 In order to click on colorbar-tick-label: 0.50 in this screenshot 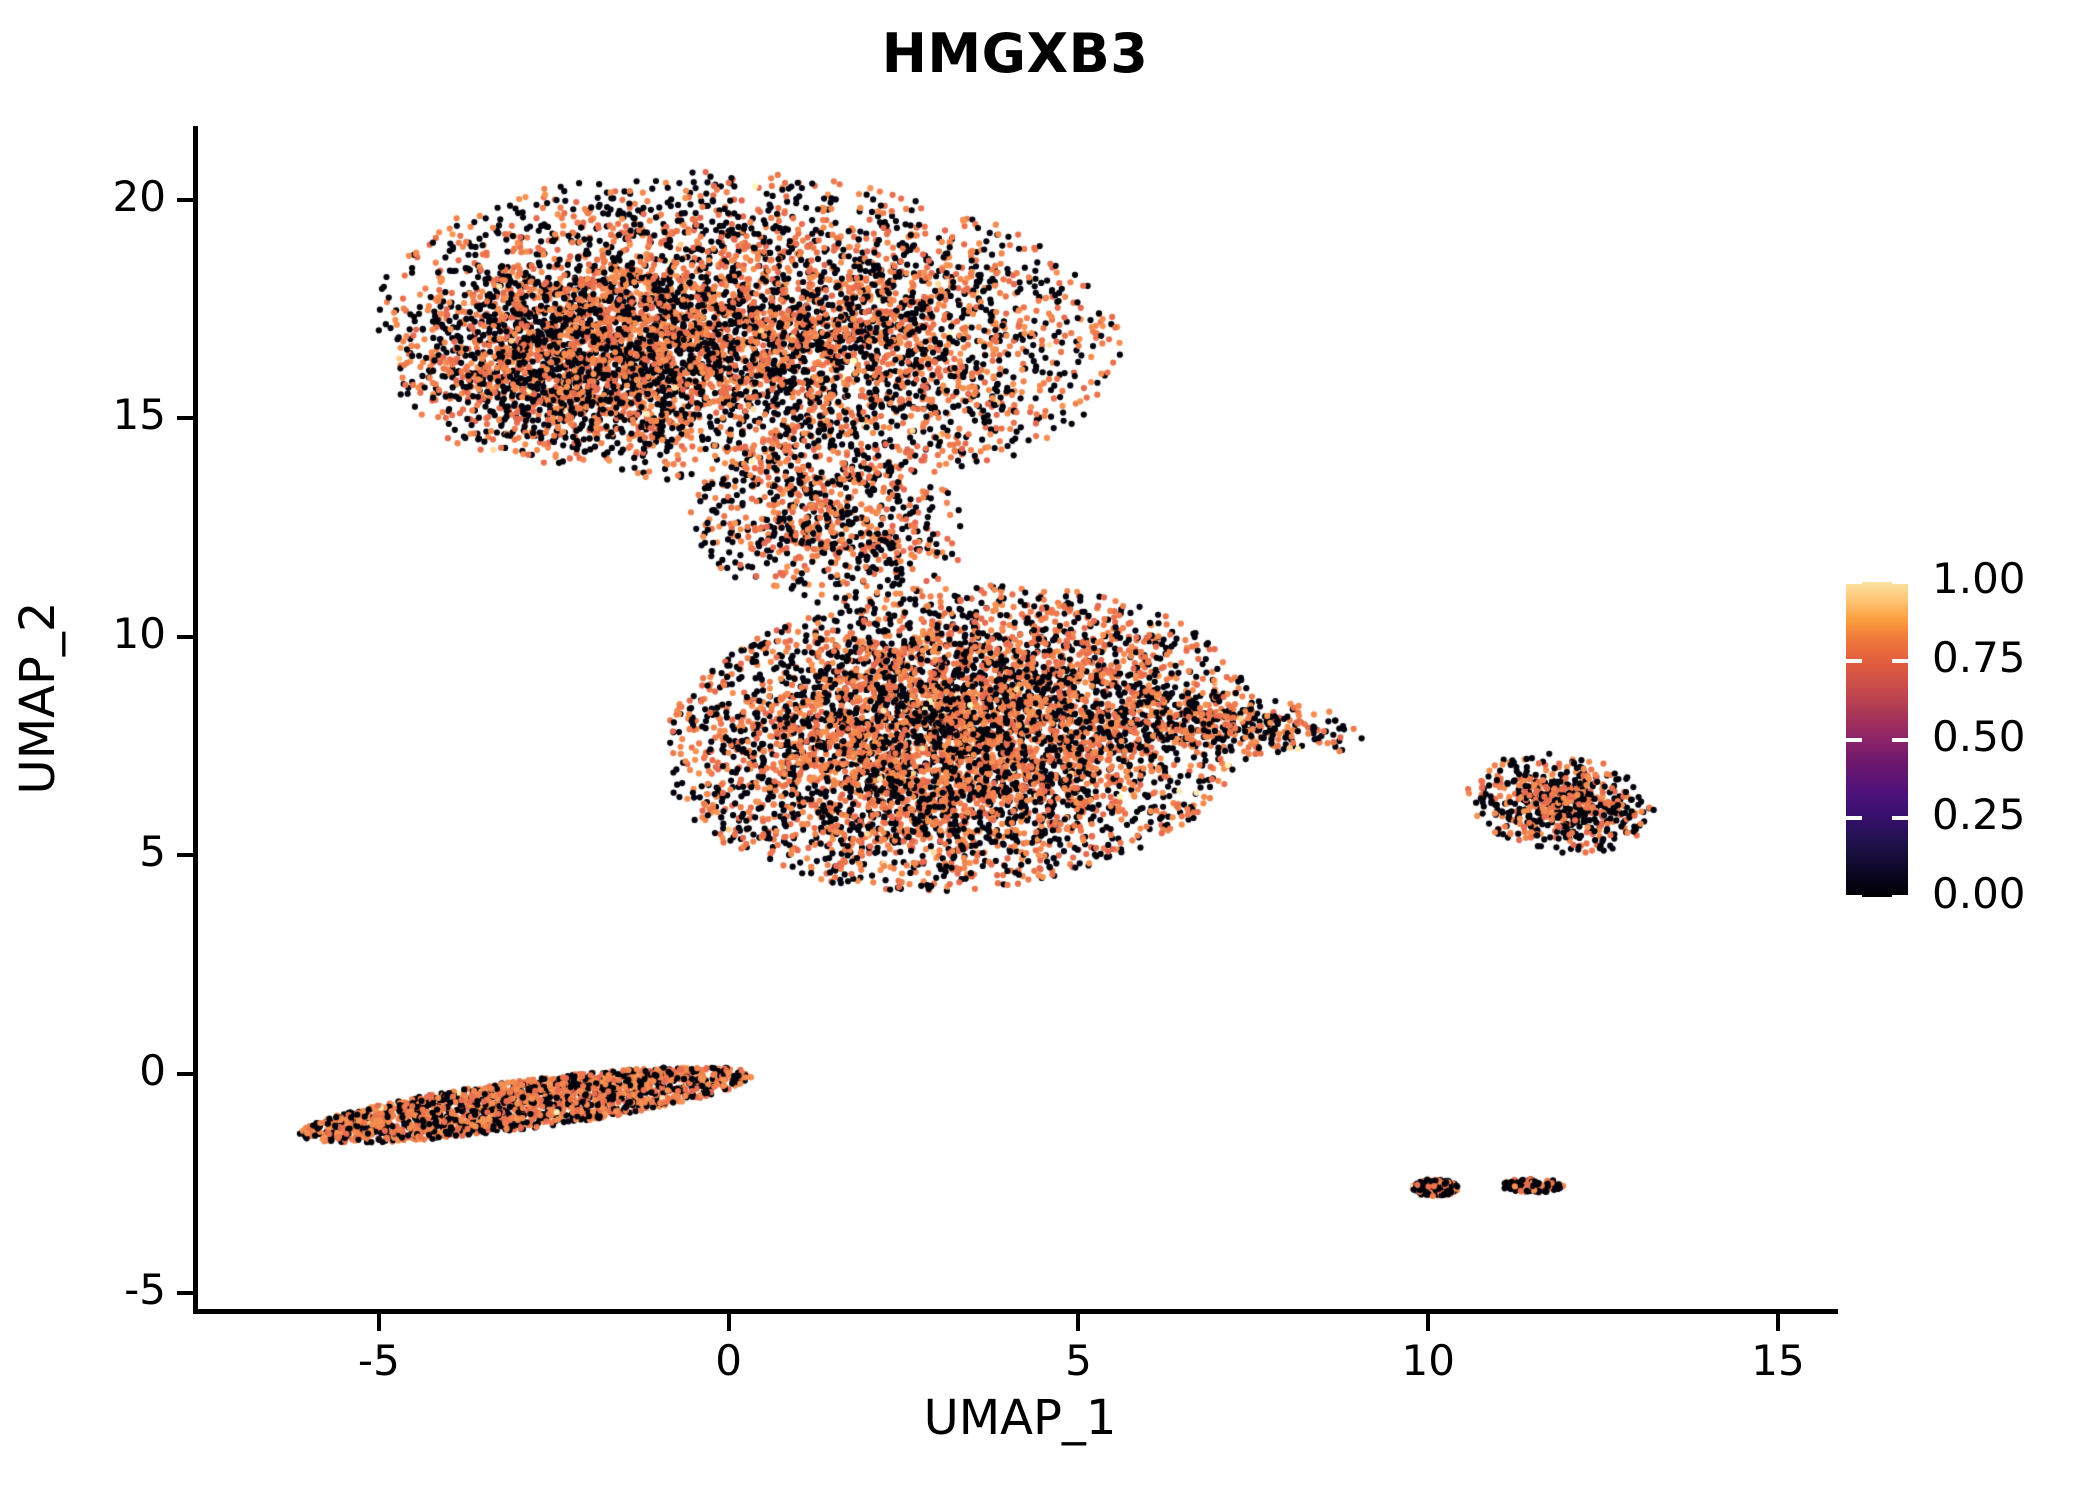, I will do `click(1979, 736)`.